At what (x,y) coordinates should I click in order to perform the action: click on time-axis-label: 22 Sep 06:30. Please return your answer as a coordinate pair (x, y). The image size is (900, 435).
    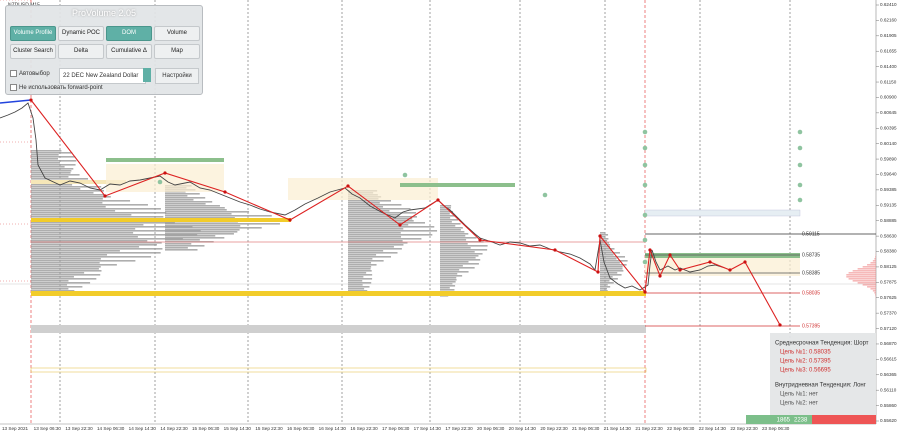
    Looking at the image, I should click on (681, 428).